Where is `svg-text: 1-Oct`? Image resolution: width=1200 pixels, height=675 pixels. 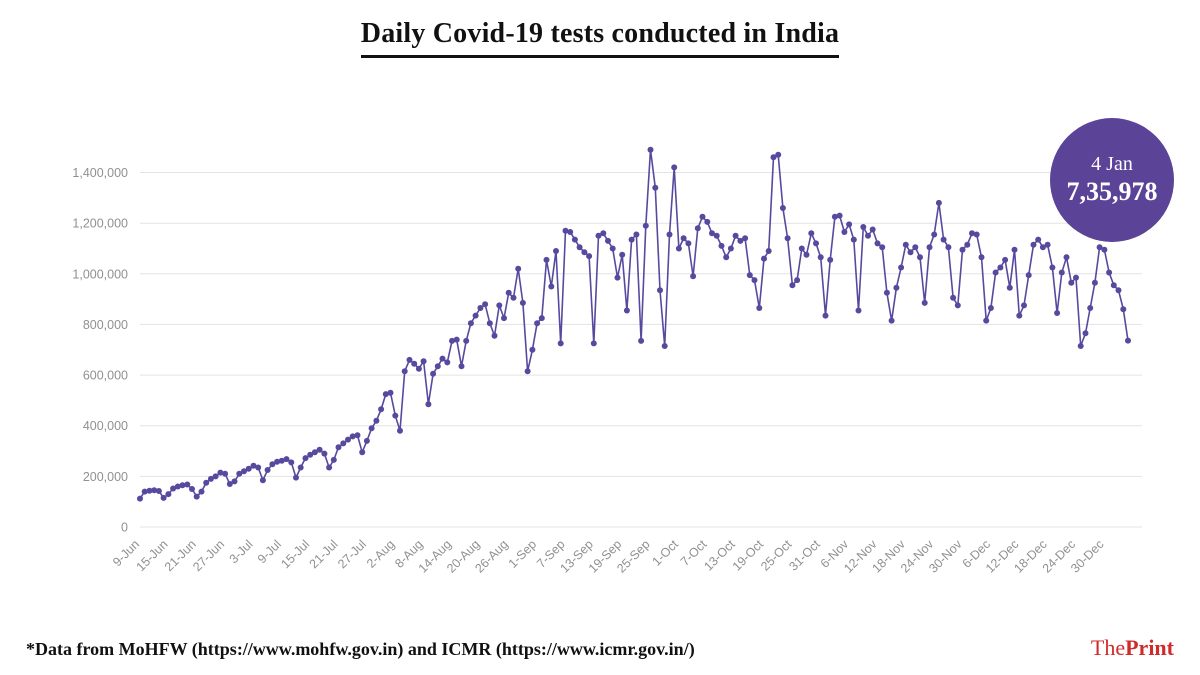
svg-text: 1-Oct is located at coordinates (666, 553).